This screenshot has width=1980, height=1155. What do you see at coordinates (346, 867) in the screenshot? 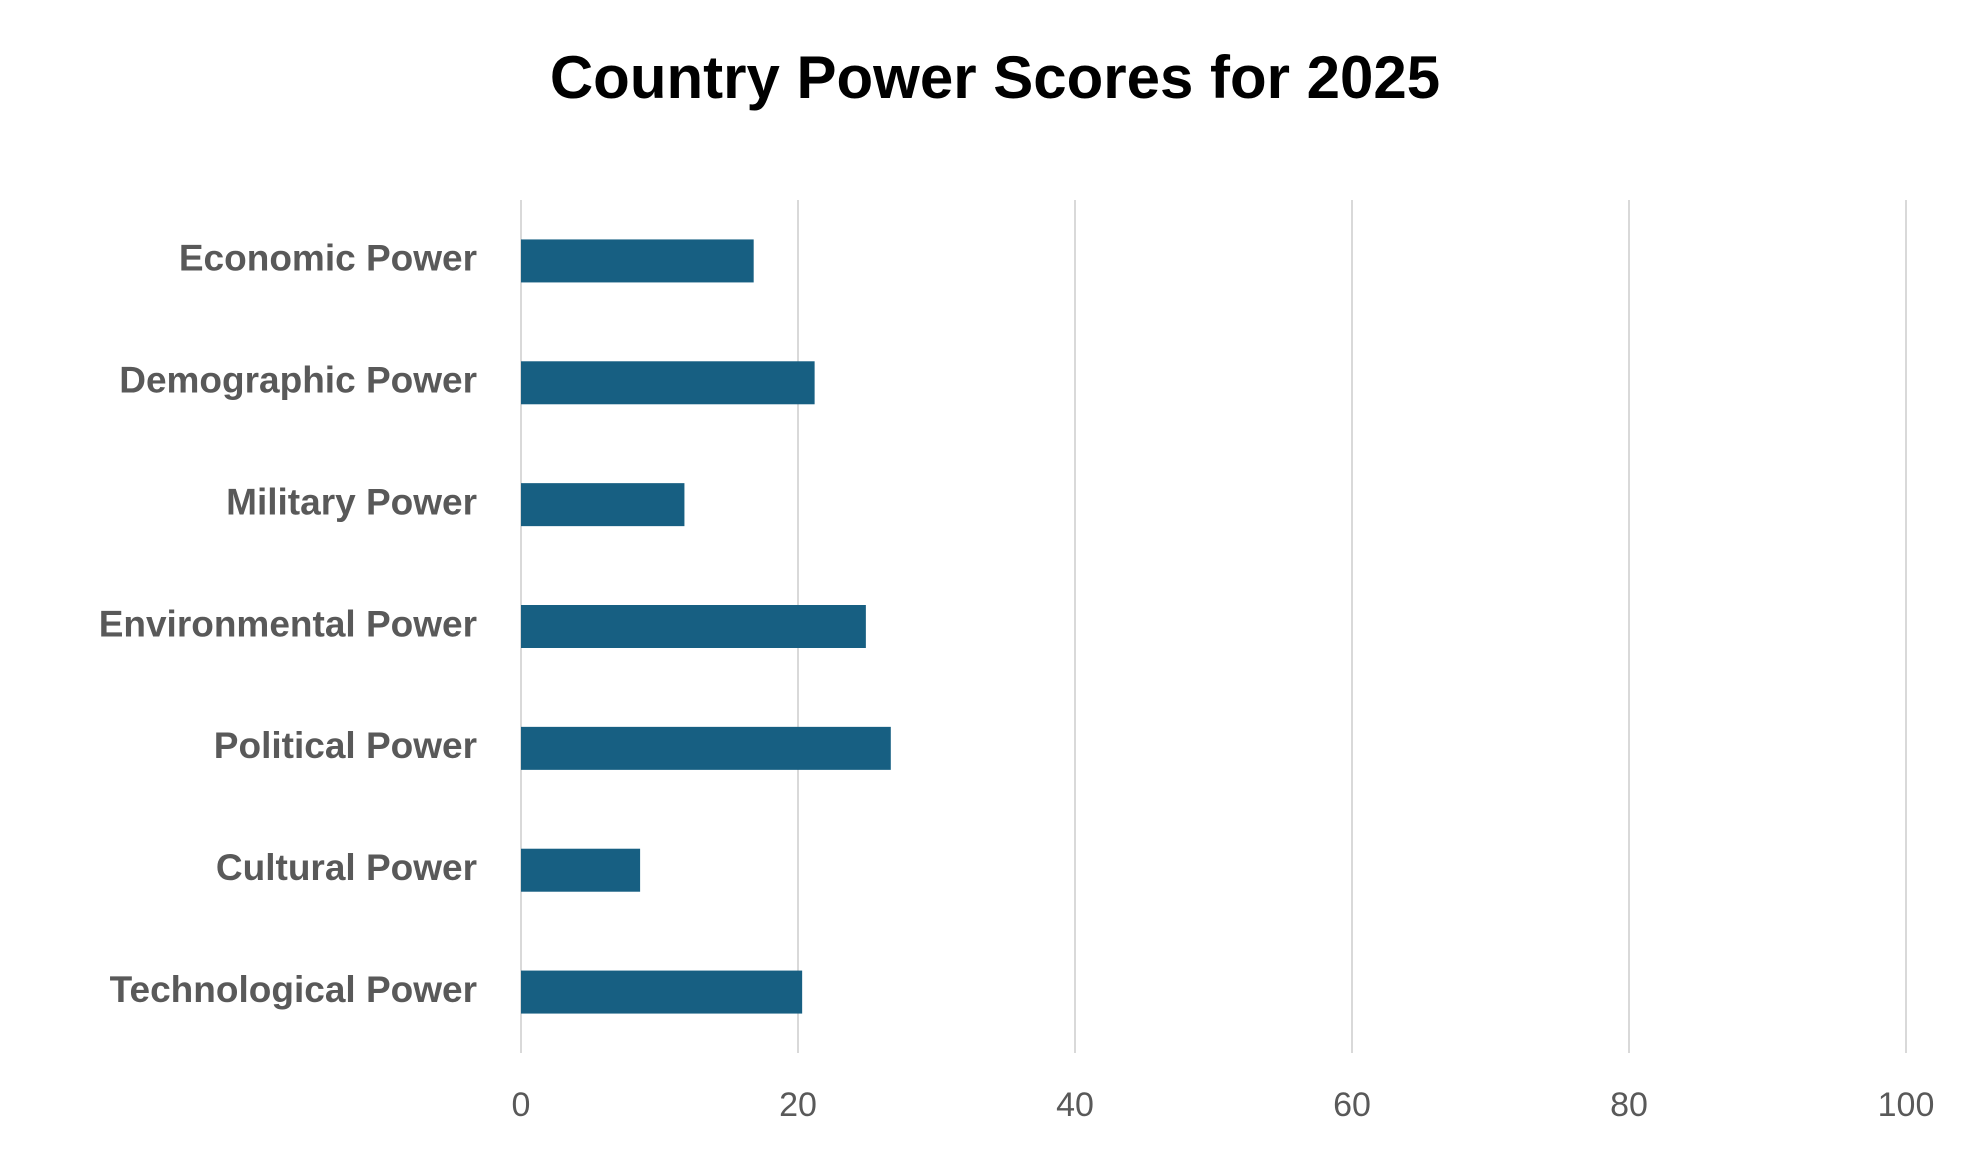
I see `y-tick-label: Cultural Power` at bounding box center [346, 867].